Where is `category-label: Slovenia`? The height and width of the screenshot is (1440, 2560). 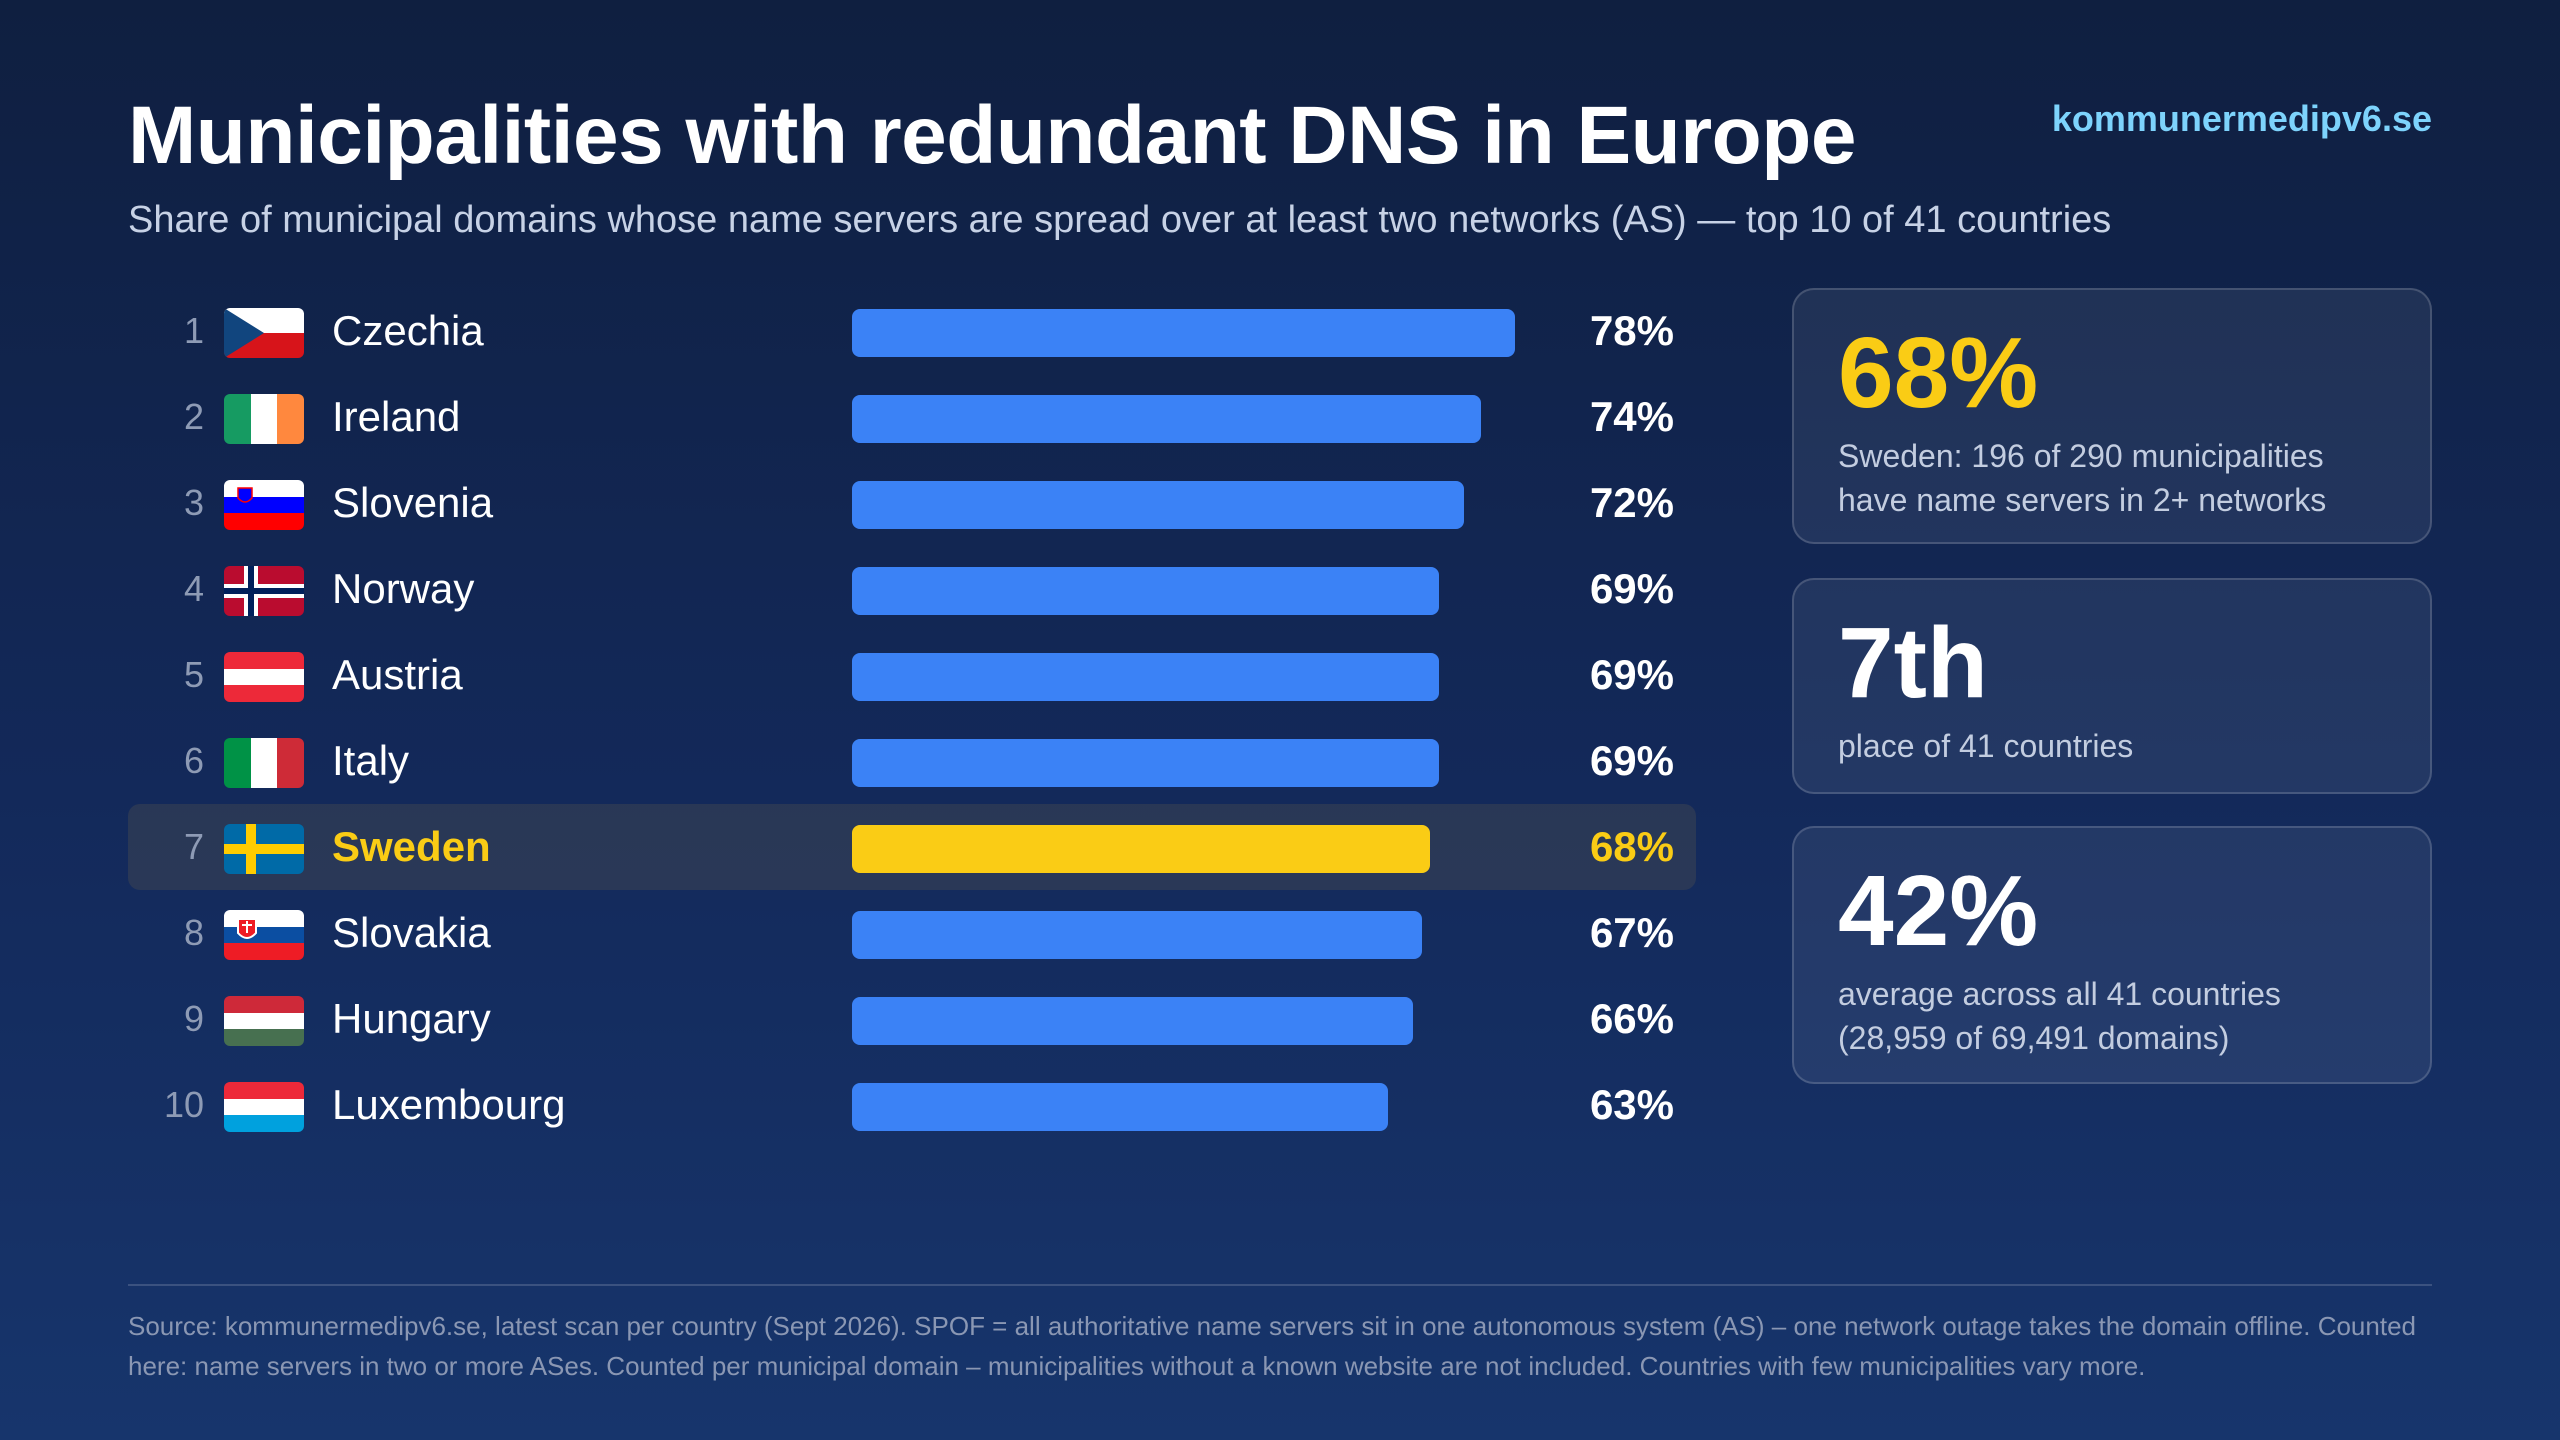 category-label: Slovenia is located at coordinates (413, 502).